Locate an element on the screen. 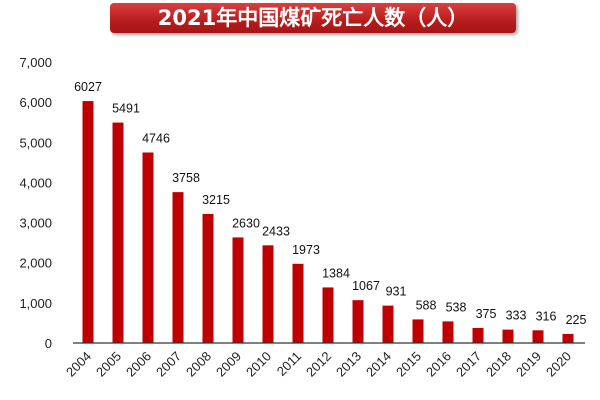  x-tick-label: 2008 is located at coordinates (198, 364).